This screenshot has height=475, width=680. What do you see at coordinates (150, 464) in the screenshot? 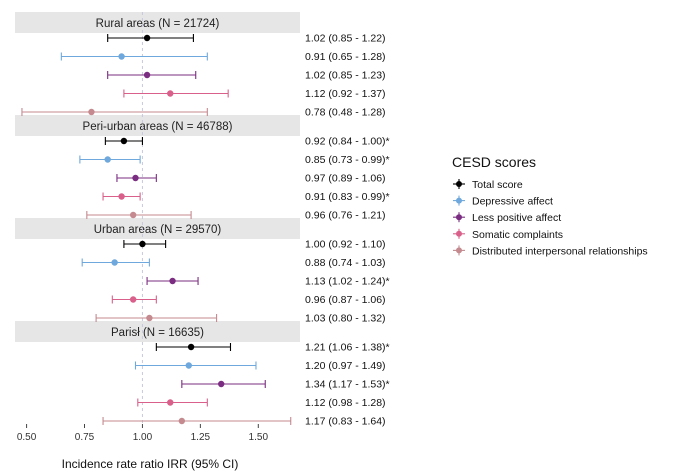
I see `x-axis-title: Incidence rate ratio IRR (95% CI)` at bounding box center [150, 464].